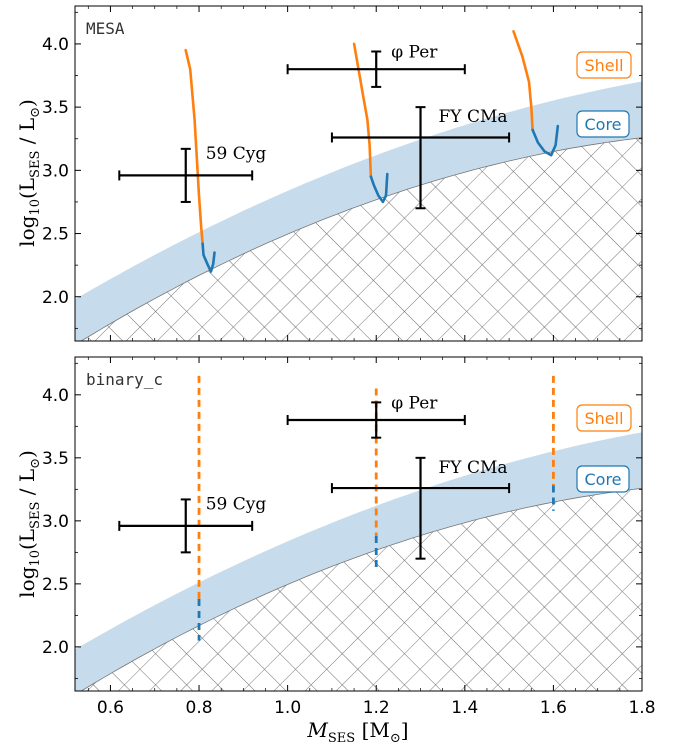  What do you see at coordinates (414, 403) in the screenshot?
I see `binary-c-obs-label-1: φ Per` at bounding box center [414, 403].